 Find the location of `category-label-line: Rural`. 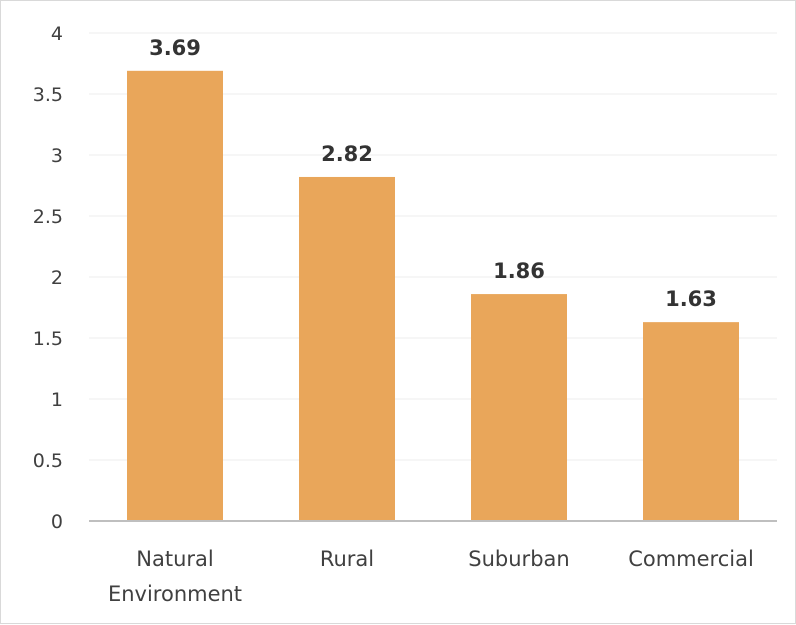

category-label-line: Rural is located at coordinates (347, 559).